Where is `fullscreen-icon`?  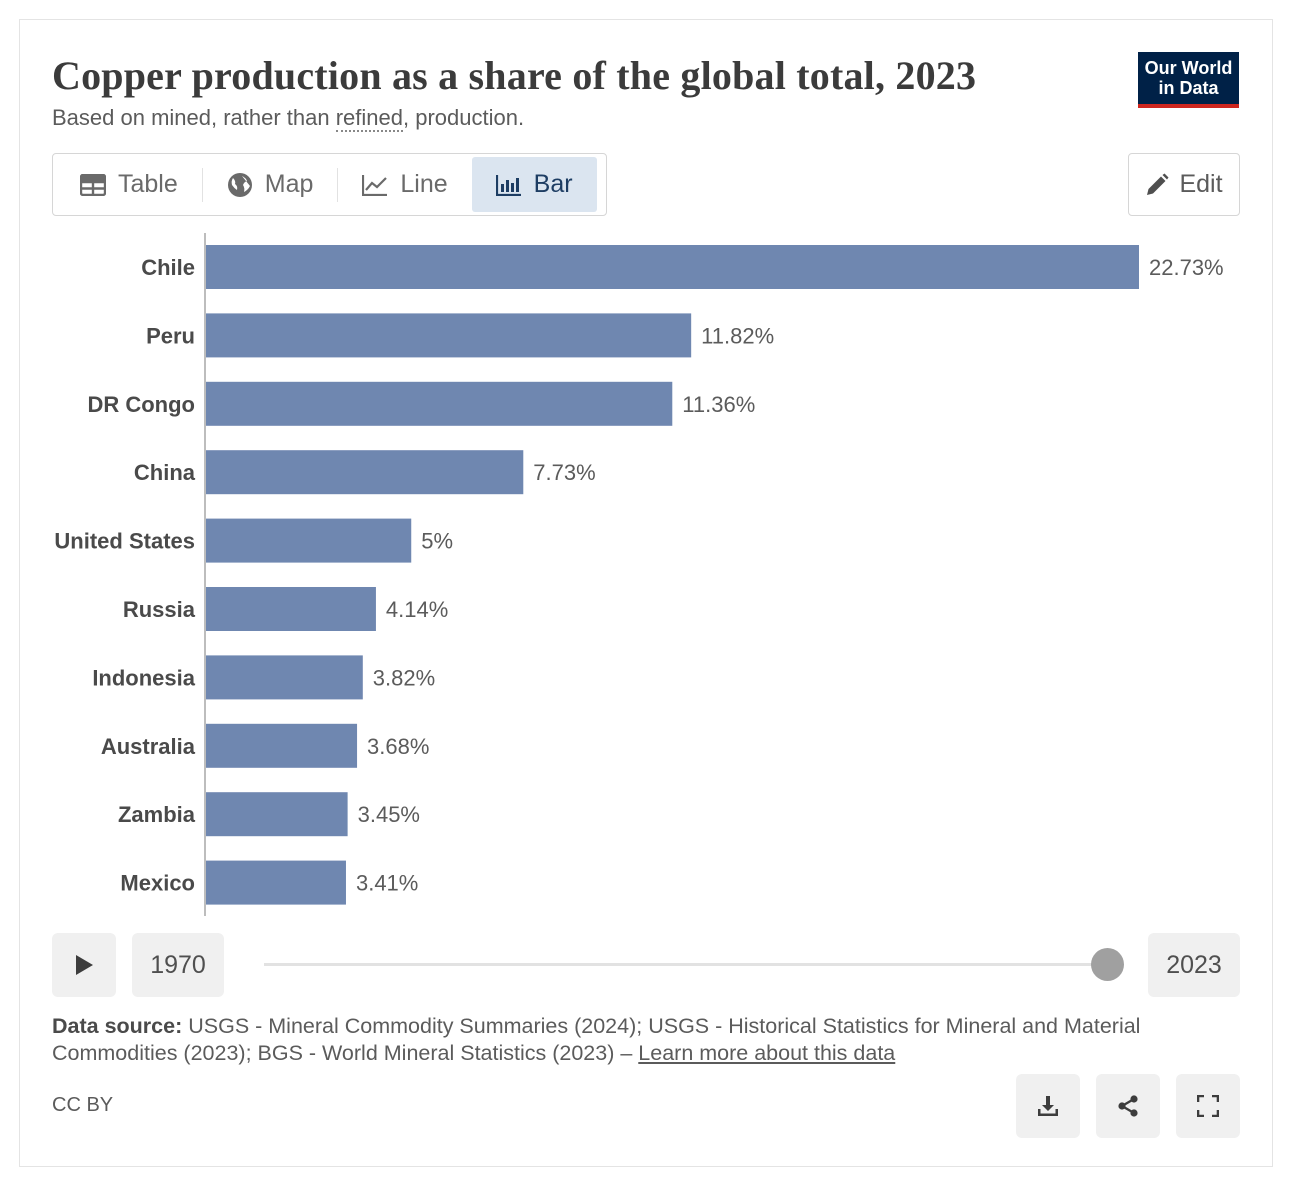 fullscreen-icon is located at coordinates (1208, 1106).